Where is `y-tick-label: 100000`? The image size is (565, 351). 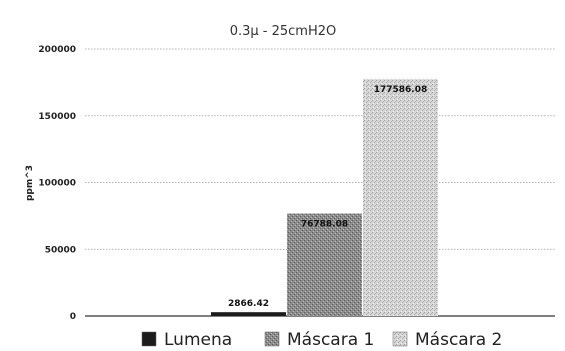 y-tick-label: 100000 is located at coordinates (57, 184).